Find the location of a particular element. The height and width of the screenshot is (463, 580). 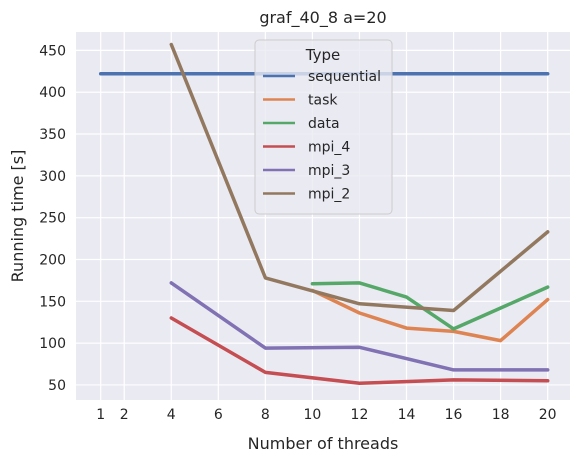

legend-label-data: data is located at coordinates (324, 124).